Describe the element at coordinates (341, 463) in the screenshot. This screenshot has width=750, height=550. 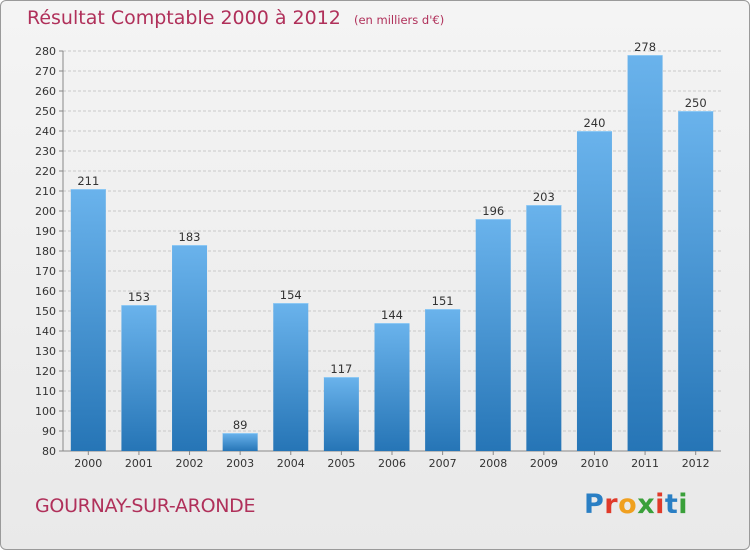
I see `x-tick-label: 2005` at that location.